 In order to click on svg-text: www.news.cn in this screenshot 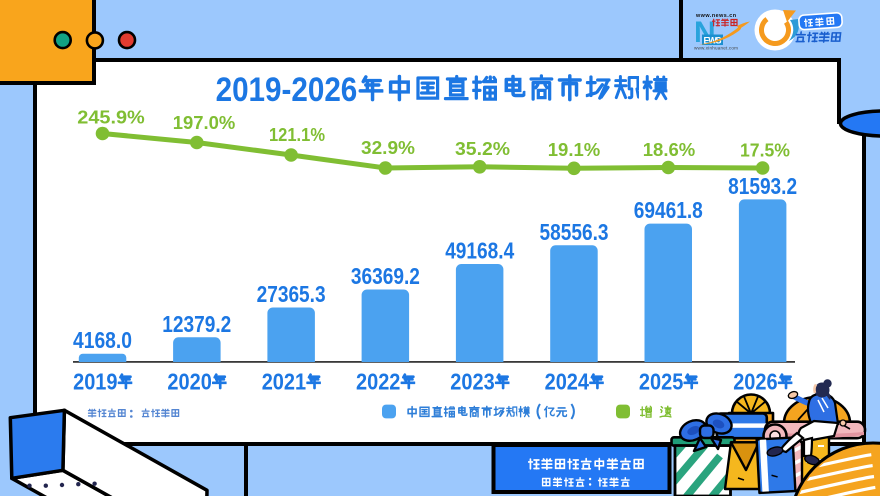, I will do `click(715, 16)`.